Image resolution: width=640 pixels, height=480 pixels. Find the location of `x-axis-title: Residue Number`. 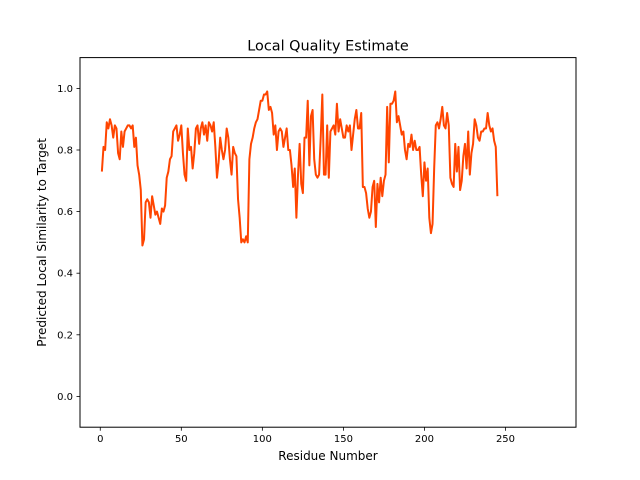

x-axis-title: Residue Number is located at coordinates (327, 456).